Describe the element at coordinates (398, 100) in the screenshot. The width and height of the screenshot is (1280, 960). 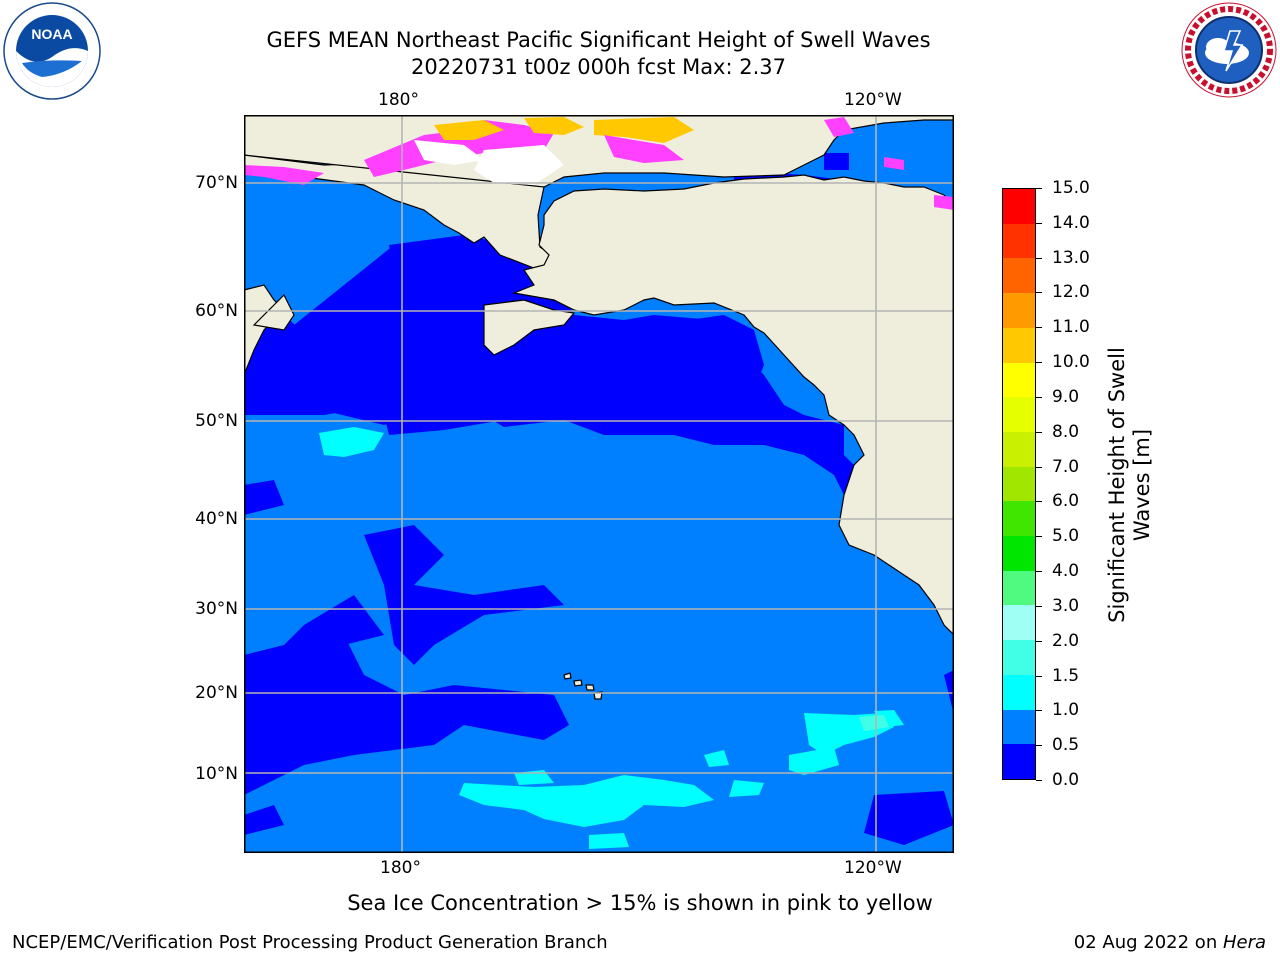
I see `top-lon-label-180: 180°` at that location.